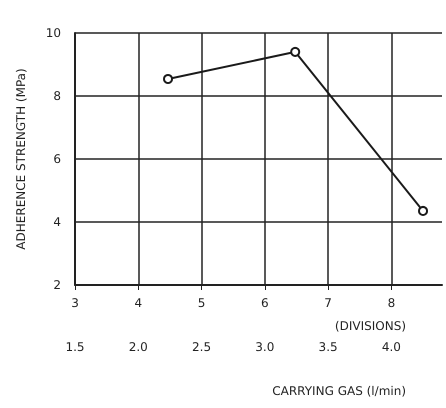 The height and width of the screenshot is (408, 446). Describe the element at coordinates (265, 303) in the screenshot. I see `x-tick-label: 6` at that location.